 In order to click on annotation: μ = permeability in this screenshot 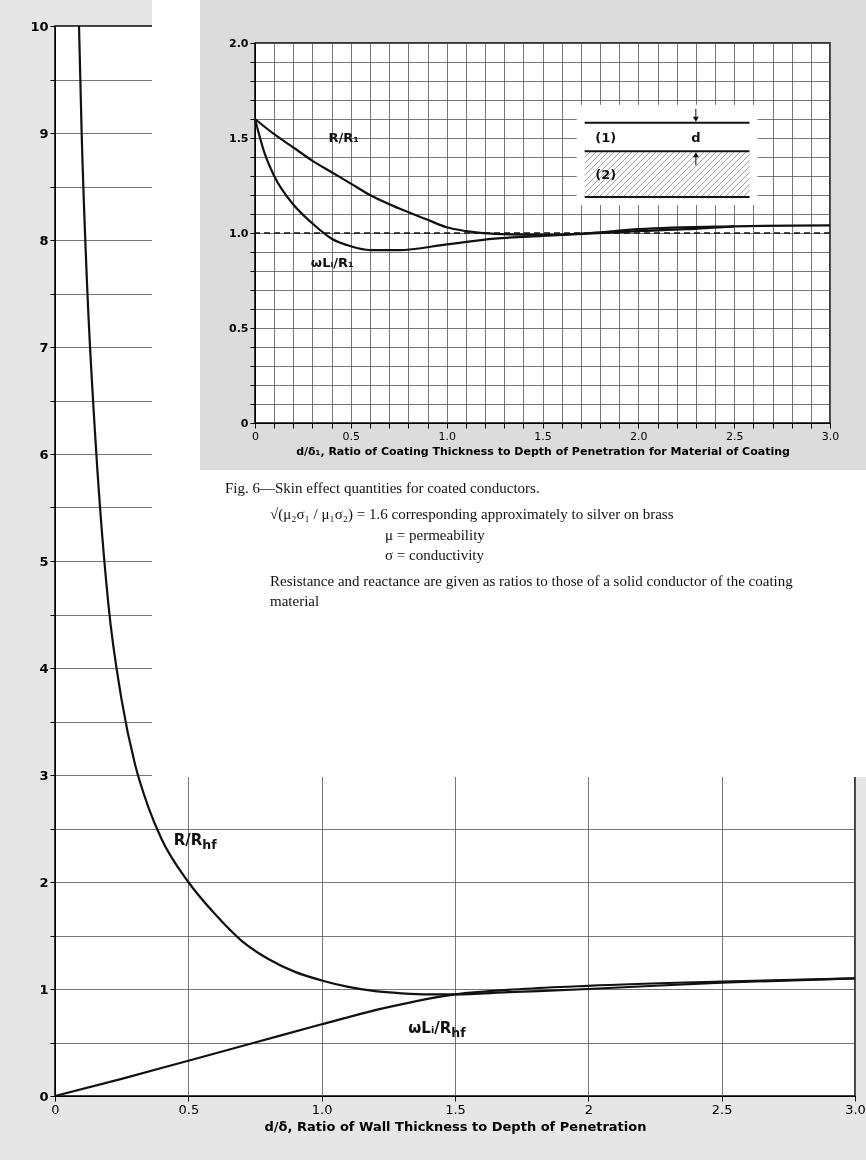, I will do `click(435, 535)`.